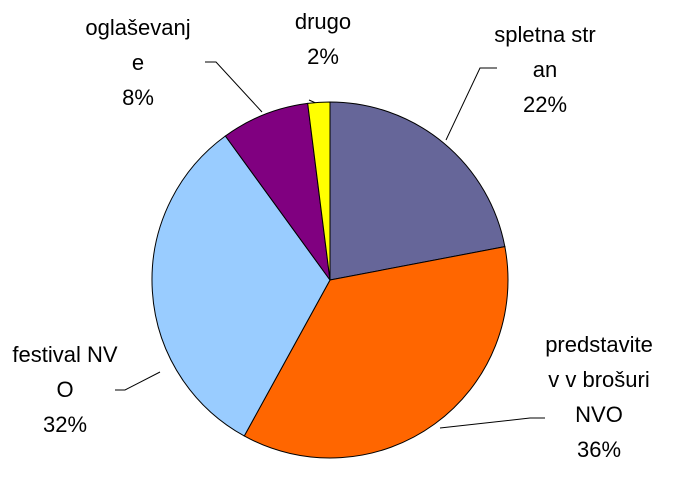  I want to click on value-label: 36%, so click(599, 449).